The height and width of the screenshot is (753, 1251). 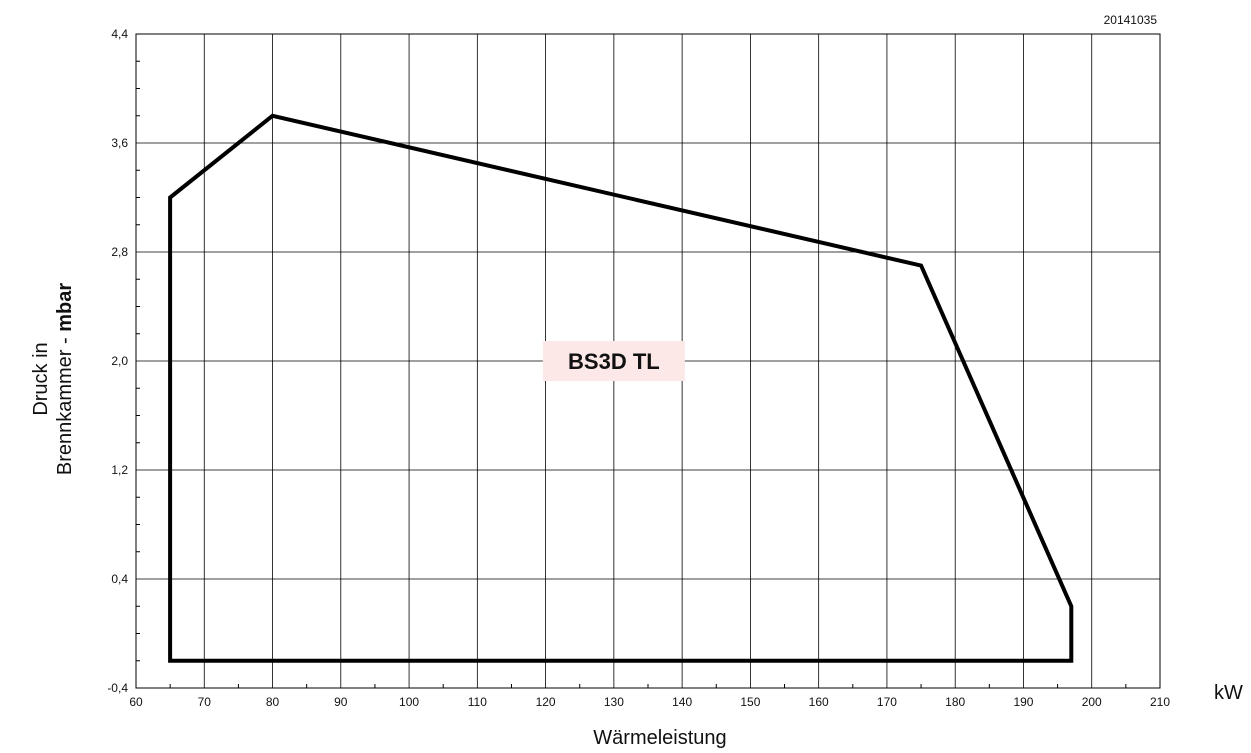 I want to click on y-axis-title-text: Brennkammer -, so click(x=65, y=403).